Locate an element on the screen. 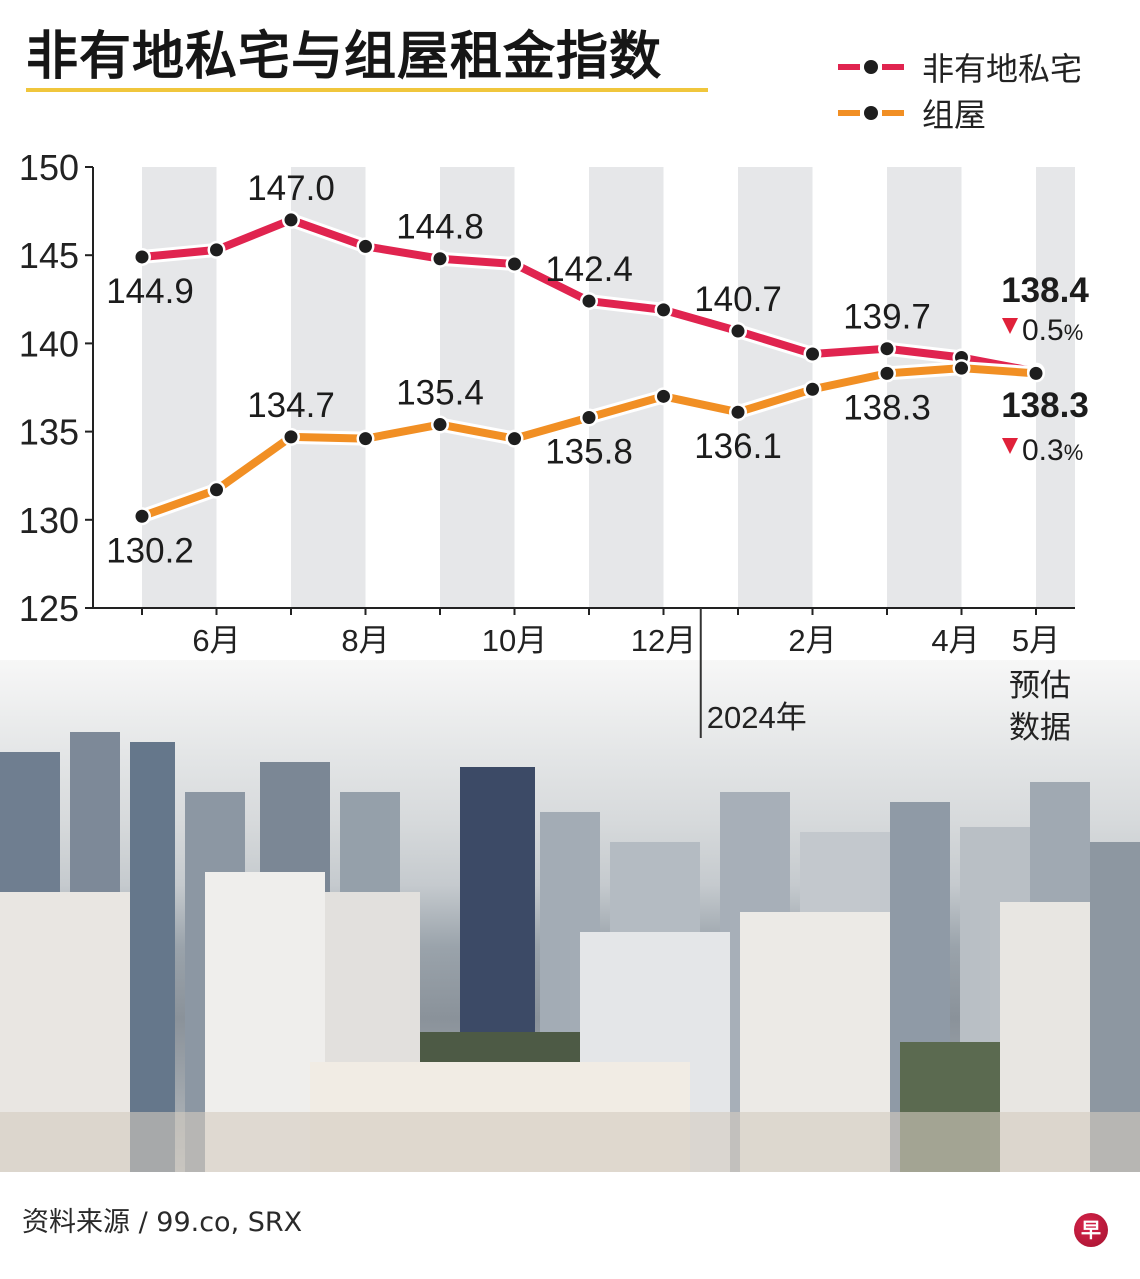 The height and width of the screenshot is (1279, 1140). legend: 非有地私宅 组屋 is located at coordinates (960, 90).